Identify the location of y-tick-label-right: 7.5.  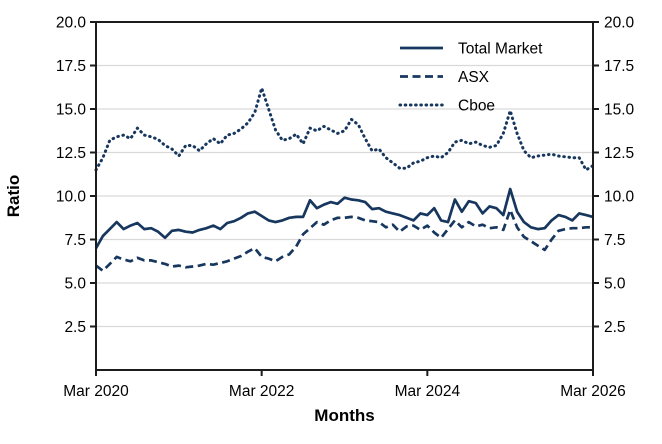
(615, 240).